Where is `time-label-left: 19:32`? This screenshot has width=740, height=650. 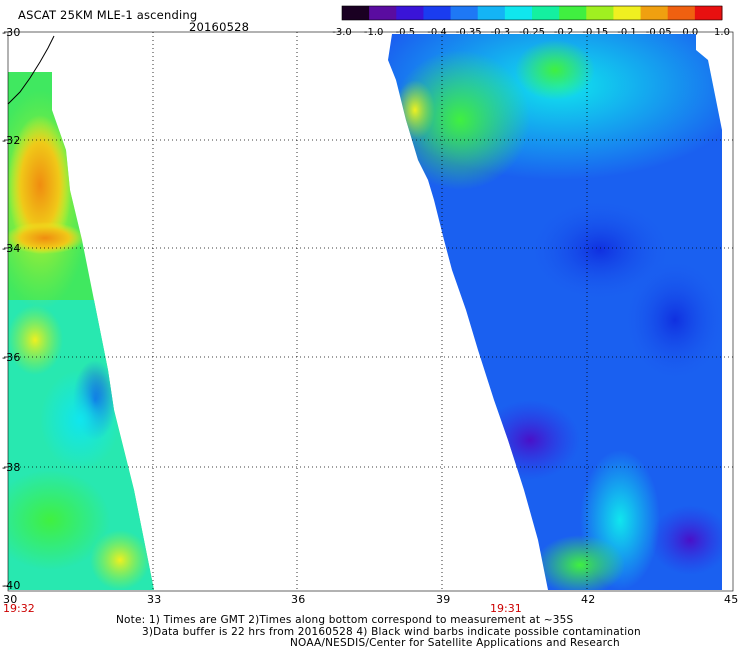 time-label-left: 19:32 is located at coordinates (19, 608).